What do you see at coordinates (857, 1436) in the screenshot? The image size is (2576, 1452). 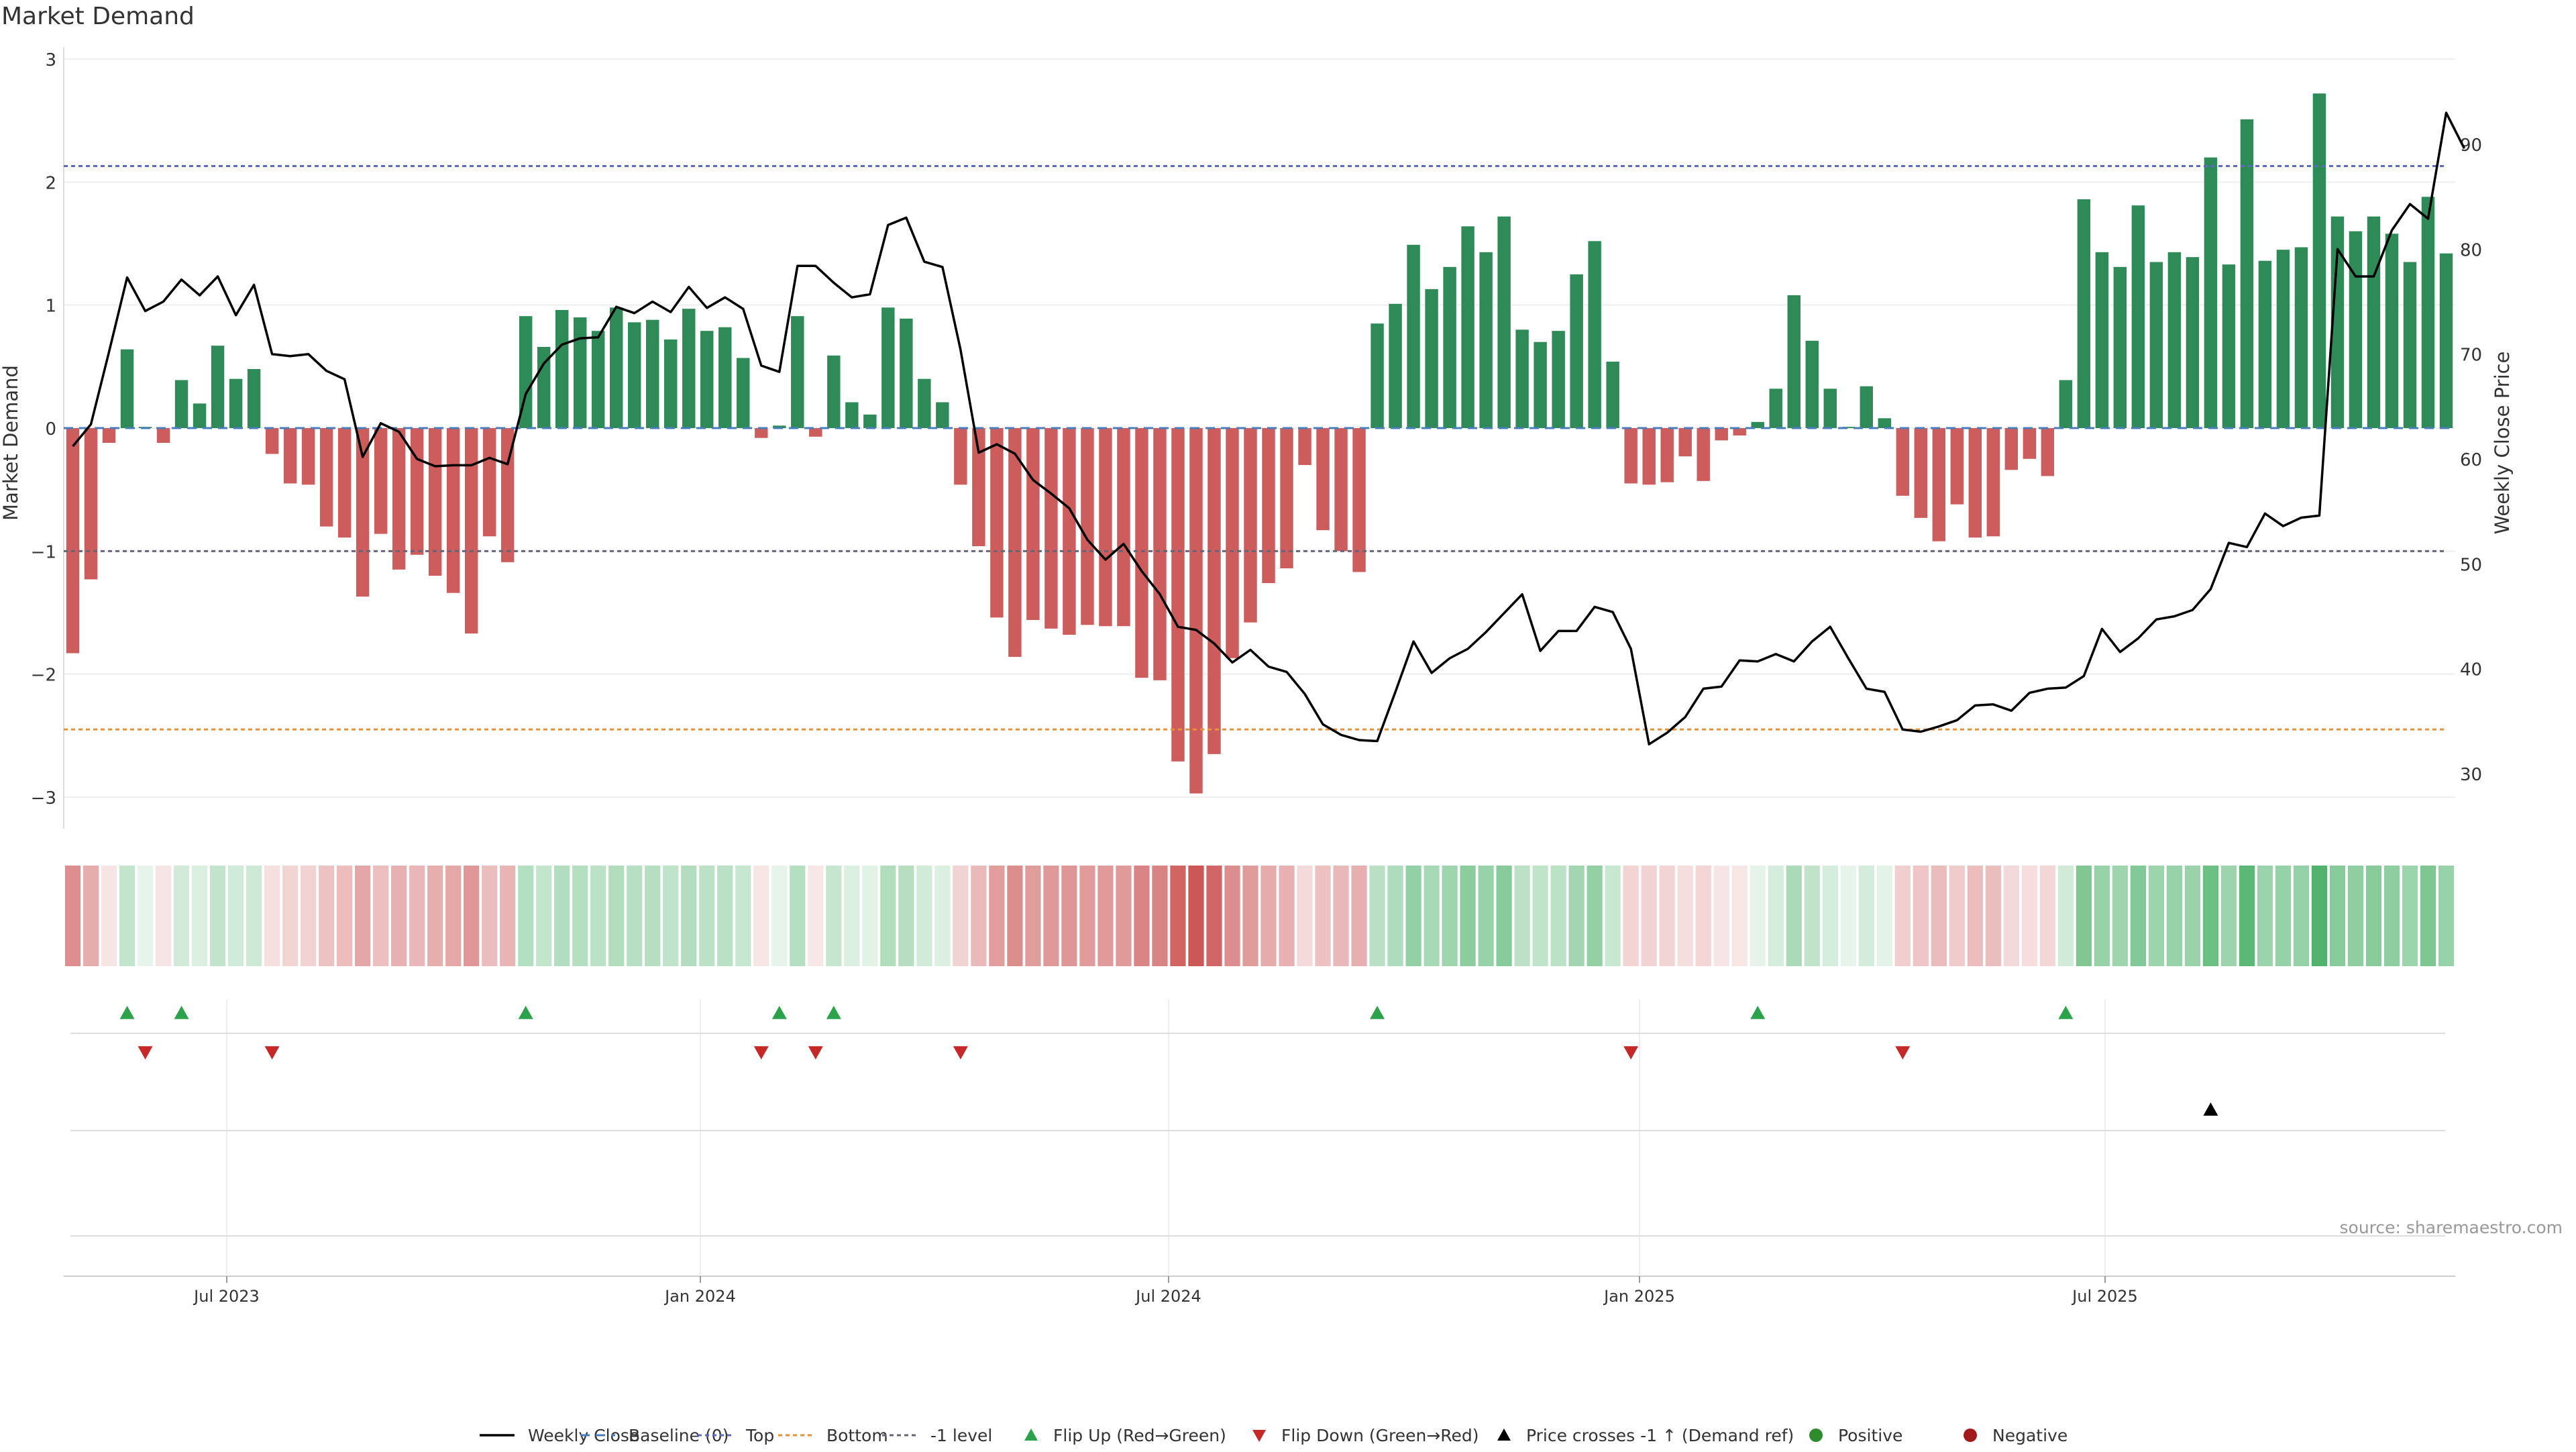 I see `legend-label: Bottom` at bounding box center [857, 1436].